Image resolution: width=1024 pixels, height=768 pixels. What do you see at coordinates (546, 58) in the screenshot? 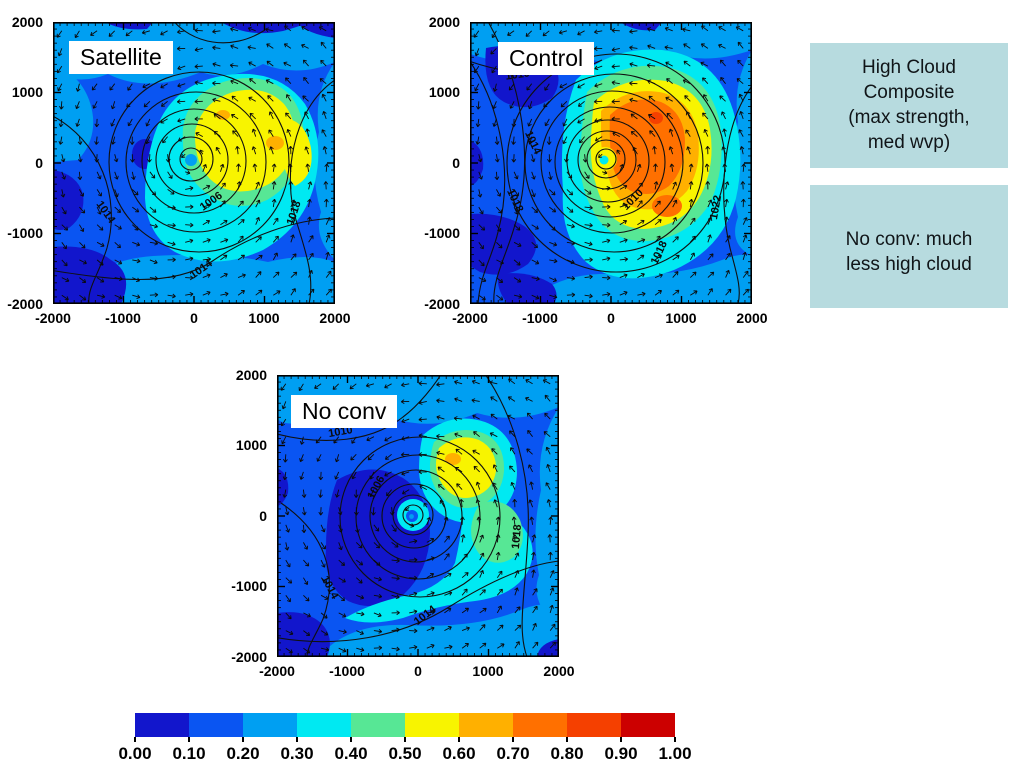
I see `panel-title-control: Control` at bounding box center [546, 58].